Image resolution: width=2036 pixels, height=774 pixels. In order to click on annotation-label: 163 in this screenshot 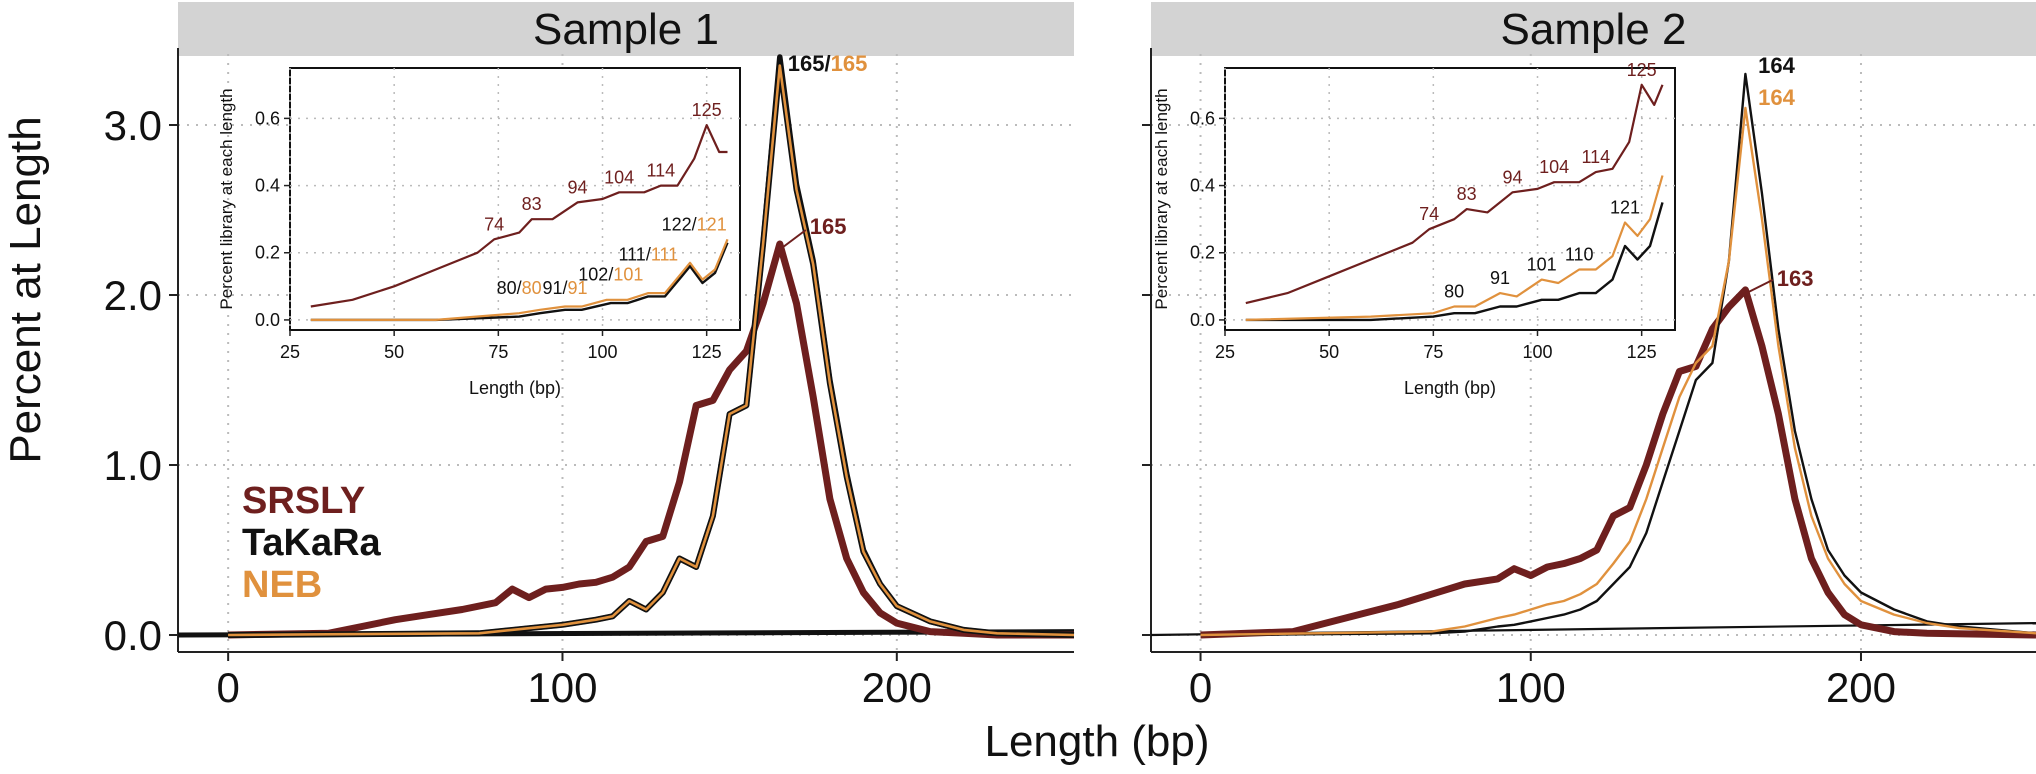, I will do `click(1795, 278)`.